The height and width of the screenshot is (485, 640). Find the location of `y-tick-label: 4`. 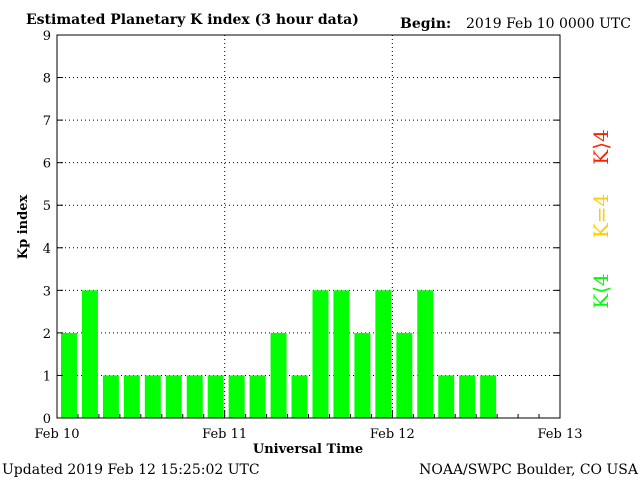

y-tick-label: 4 is located at coordinates (47, 249).